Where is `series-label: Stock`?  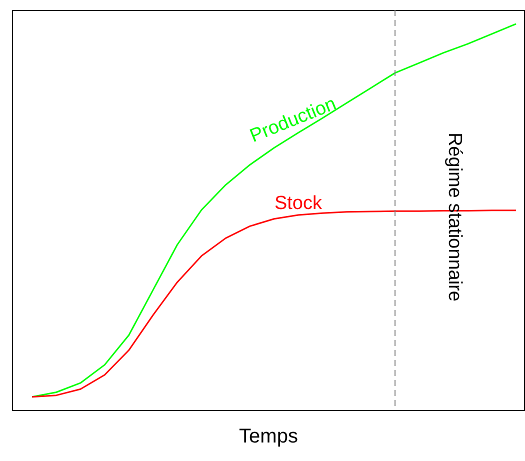 series-label: Stock is located at coordinates (298, 203).